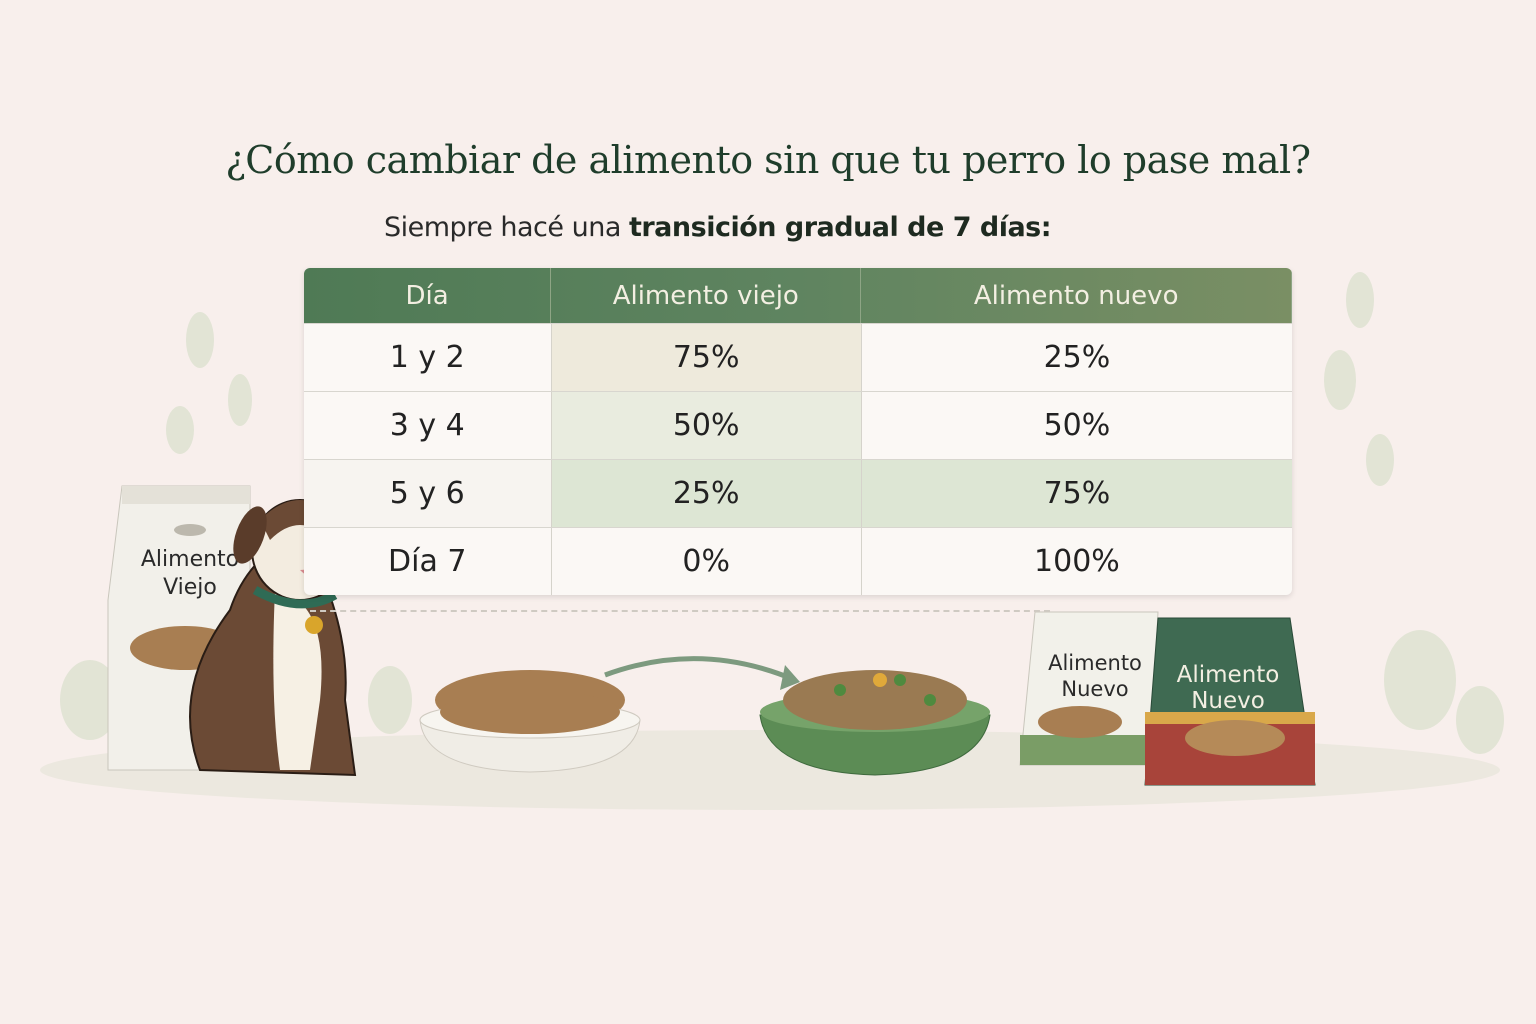 This screenshot has width=1536, height=1024. Describe the element at coordinates (706, 295) in the screenshot. I see `header-old-food: Alimento viejo` at that location.